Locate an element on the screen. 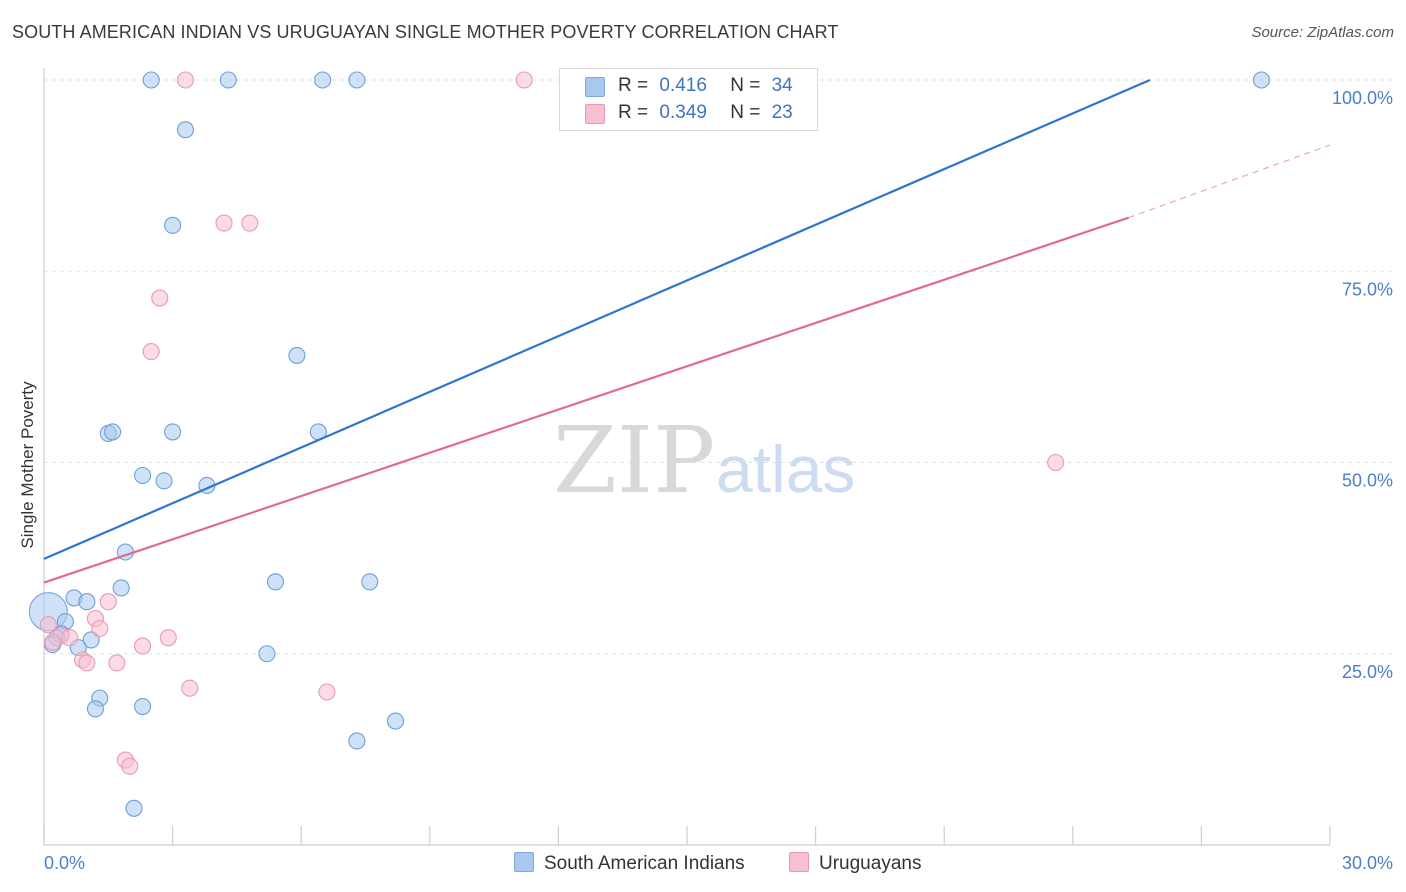  y-tick-label: 50.0% is located at coordinates (1367, 481).